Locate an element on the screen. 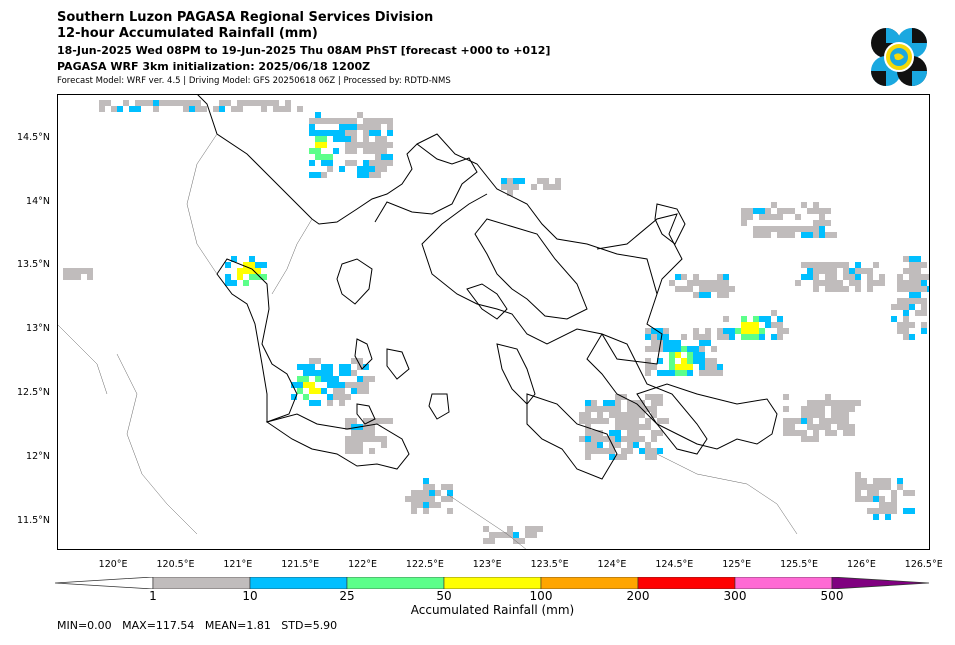 The width and height of the screenshot is (955, 645). rainfall-statistics: MIN=0.00 MAX=117.54 MEAN=1.81 STD=5.90 is located at coordinates (197, 625).